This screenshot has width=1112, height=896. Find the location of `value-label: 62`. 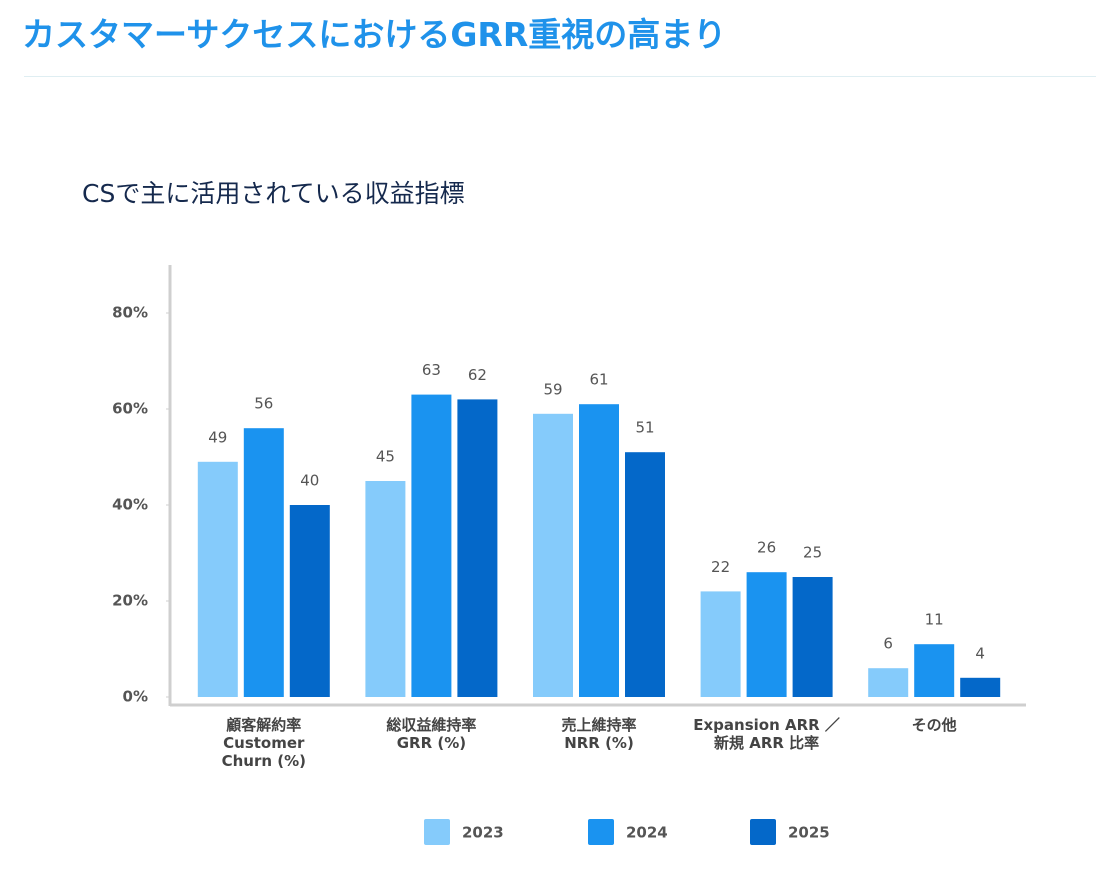

value-label: 62 is located at coordinates (477, 375).